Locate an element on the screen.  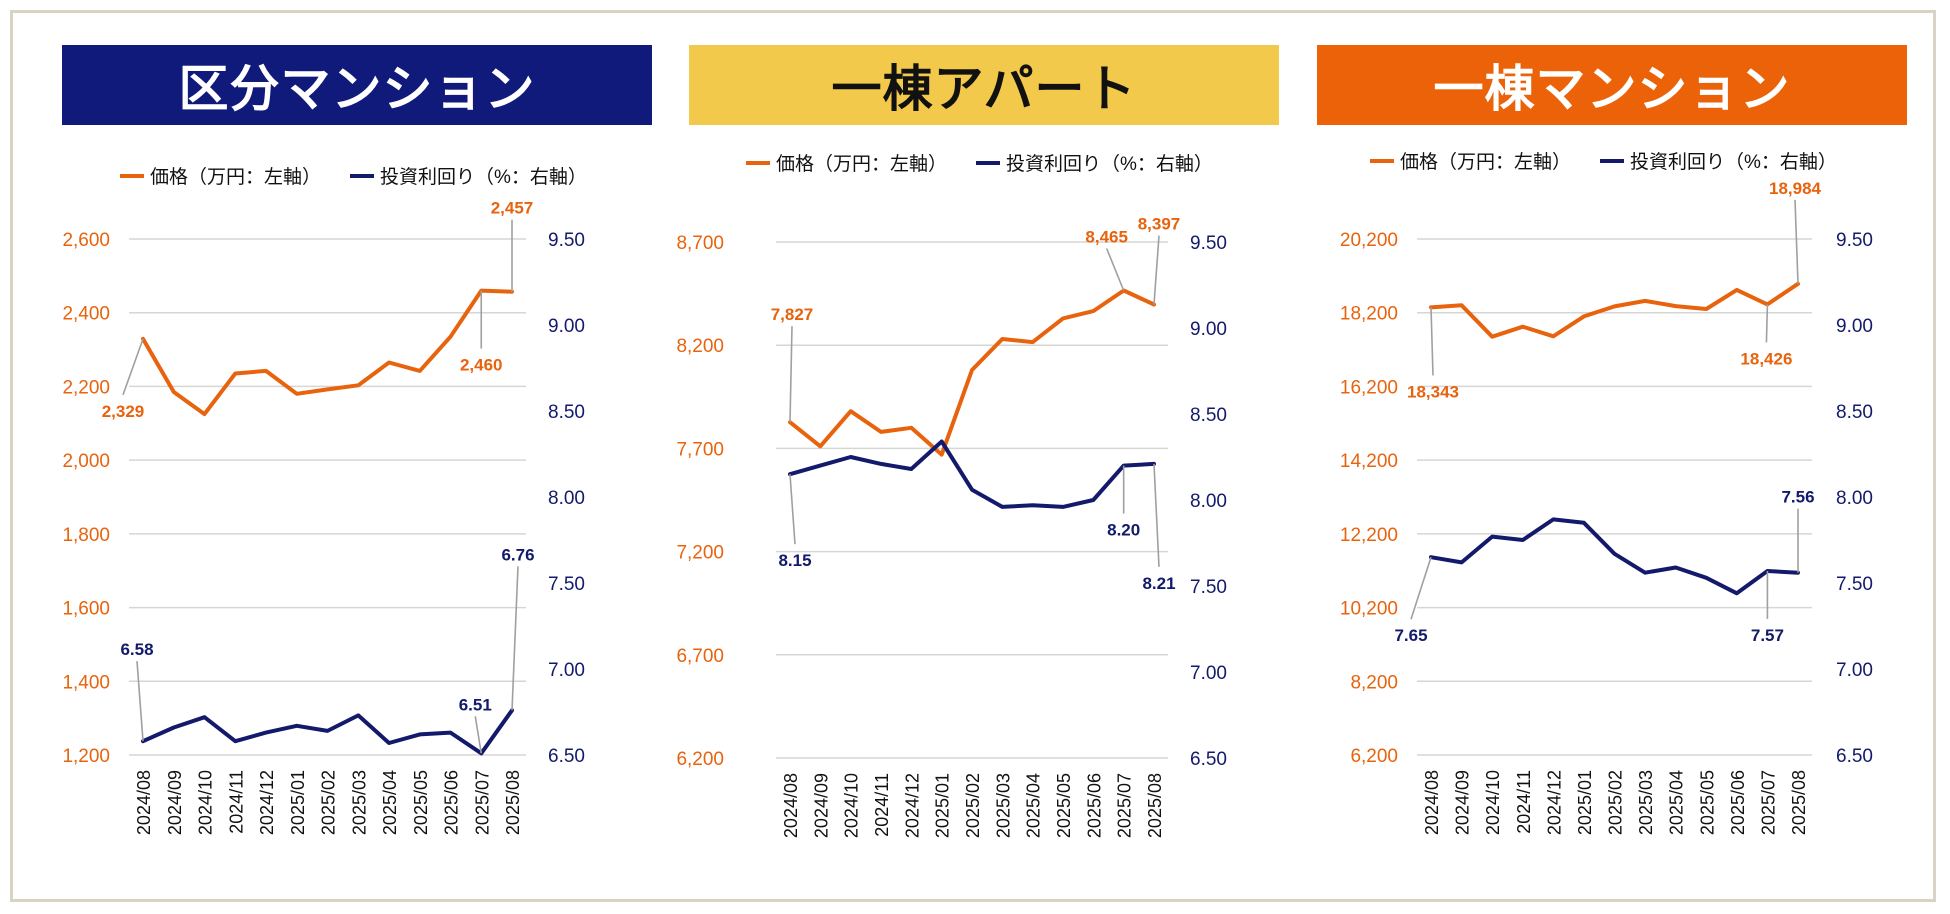
left-axis-tick-label: 7,200 is located at coordinates (700, 553).